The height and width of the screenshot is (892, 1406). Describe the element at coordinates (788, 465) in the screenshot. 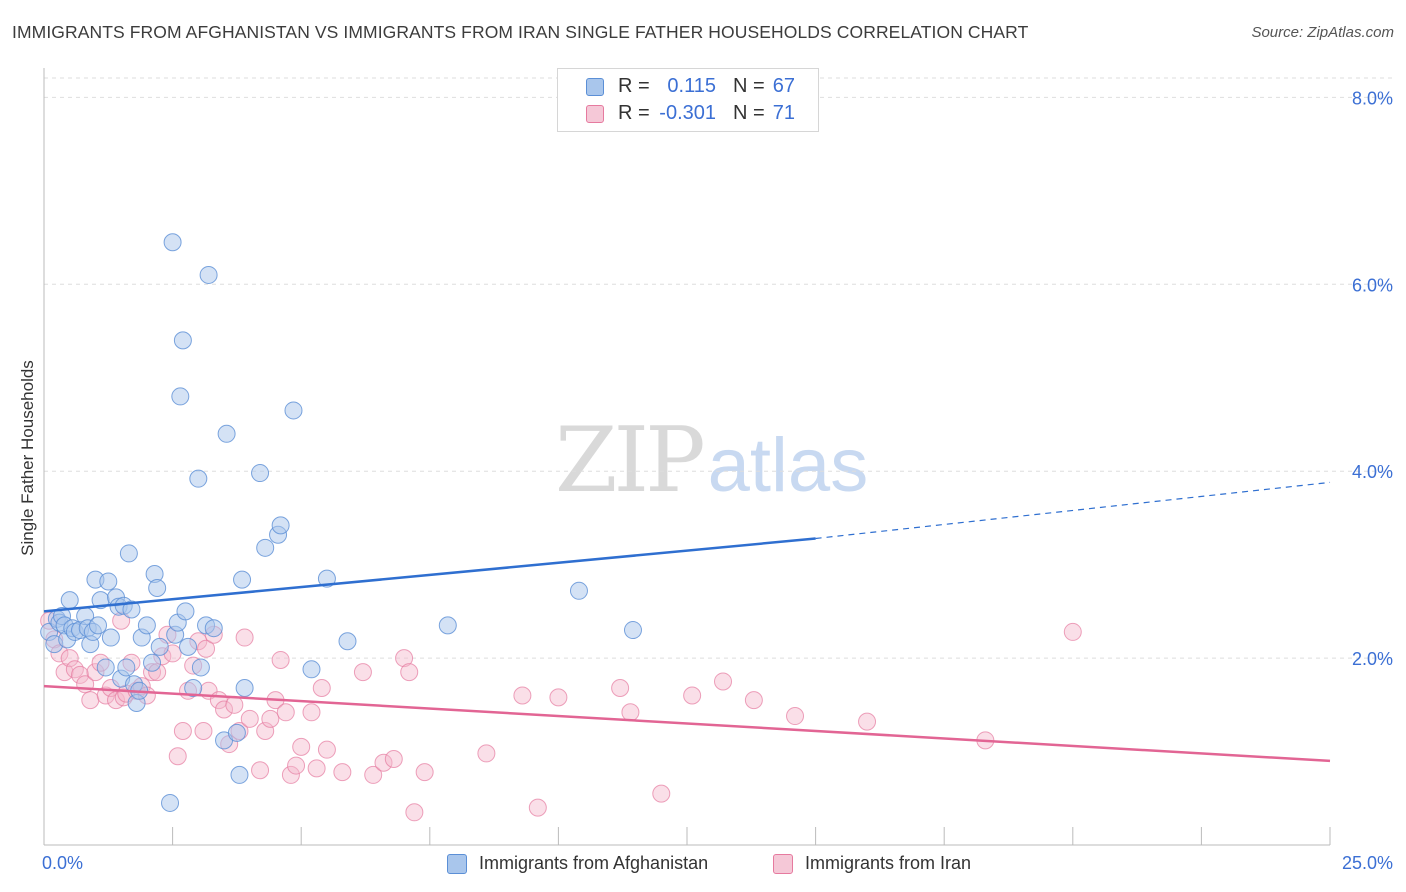

I see `watermark-atlas: atlas` at that location.